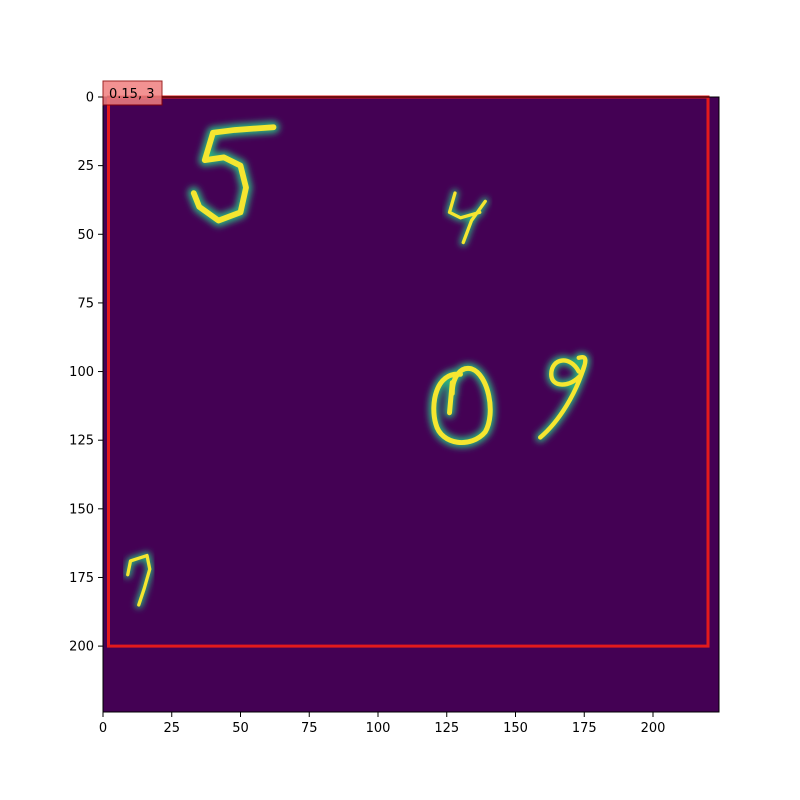  I want to click on x-tick-label: 200, so click(653, 728).